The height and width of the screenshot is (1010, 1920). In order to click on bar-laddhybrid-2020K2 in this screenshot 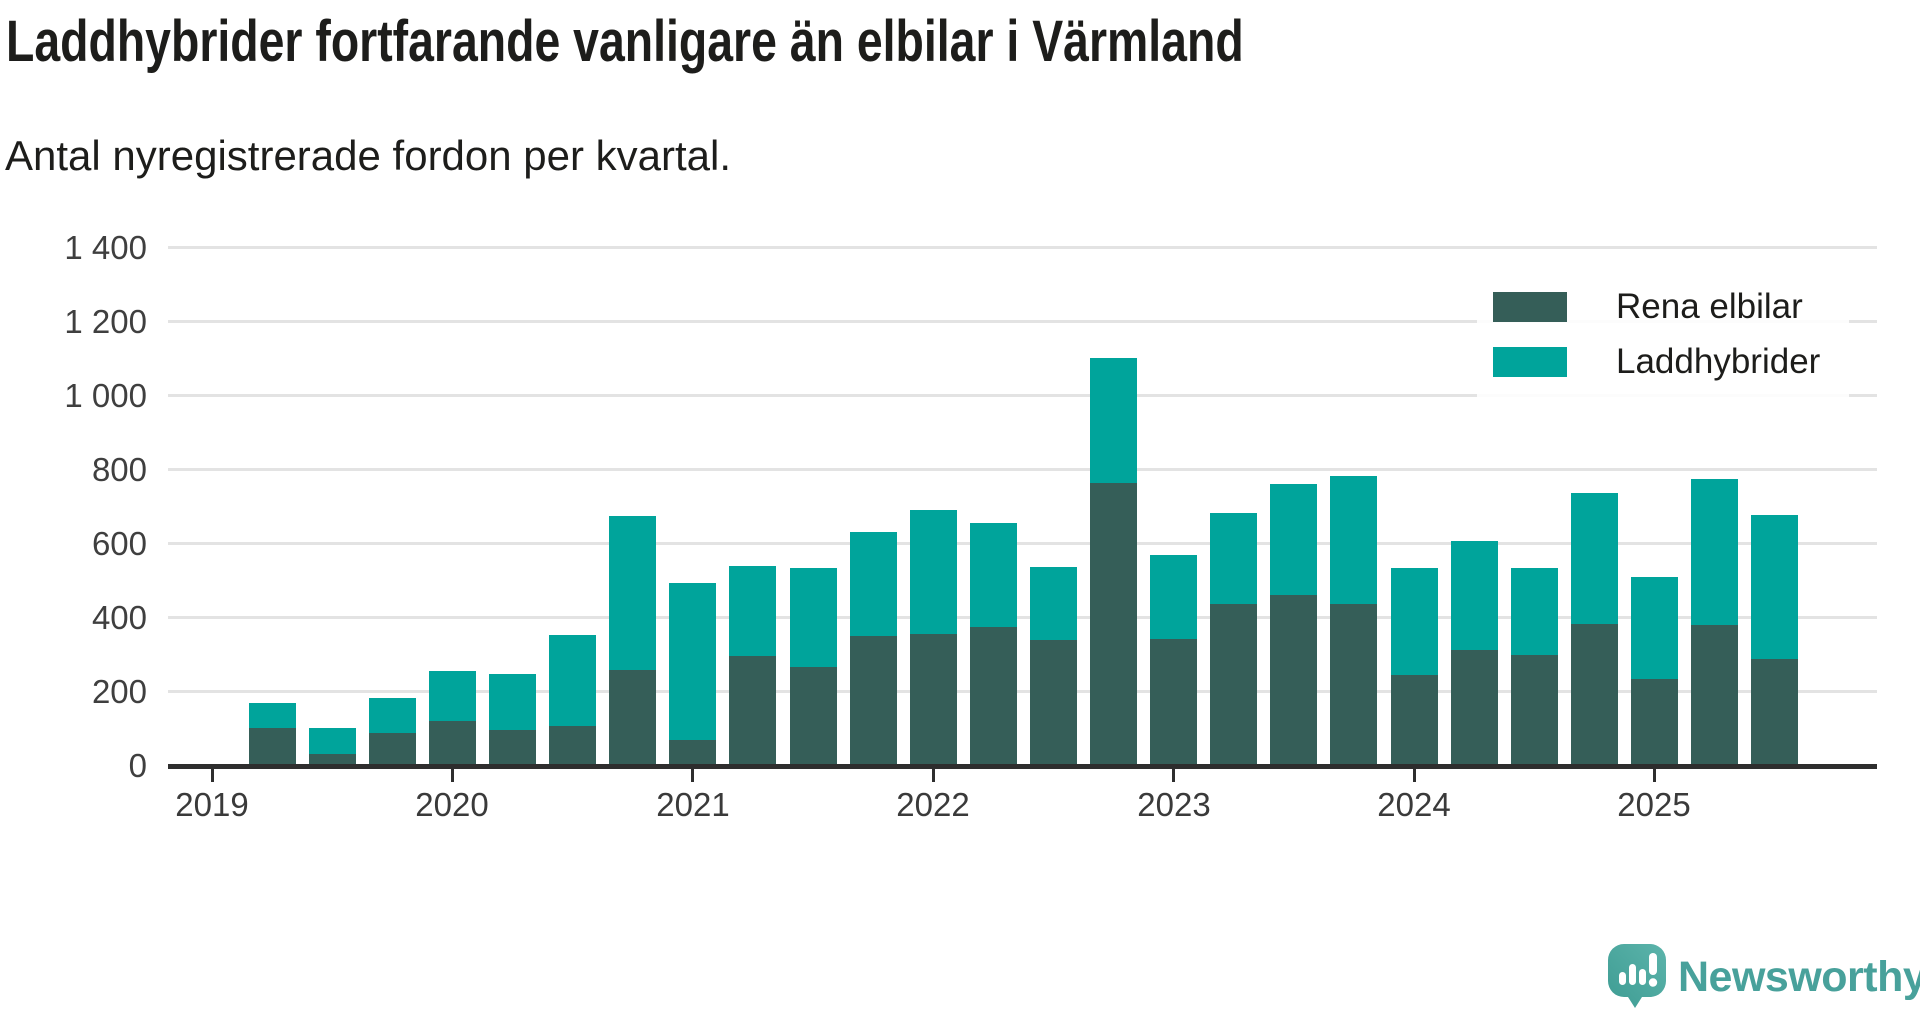, I will do `click(512, 702)`.